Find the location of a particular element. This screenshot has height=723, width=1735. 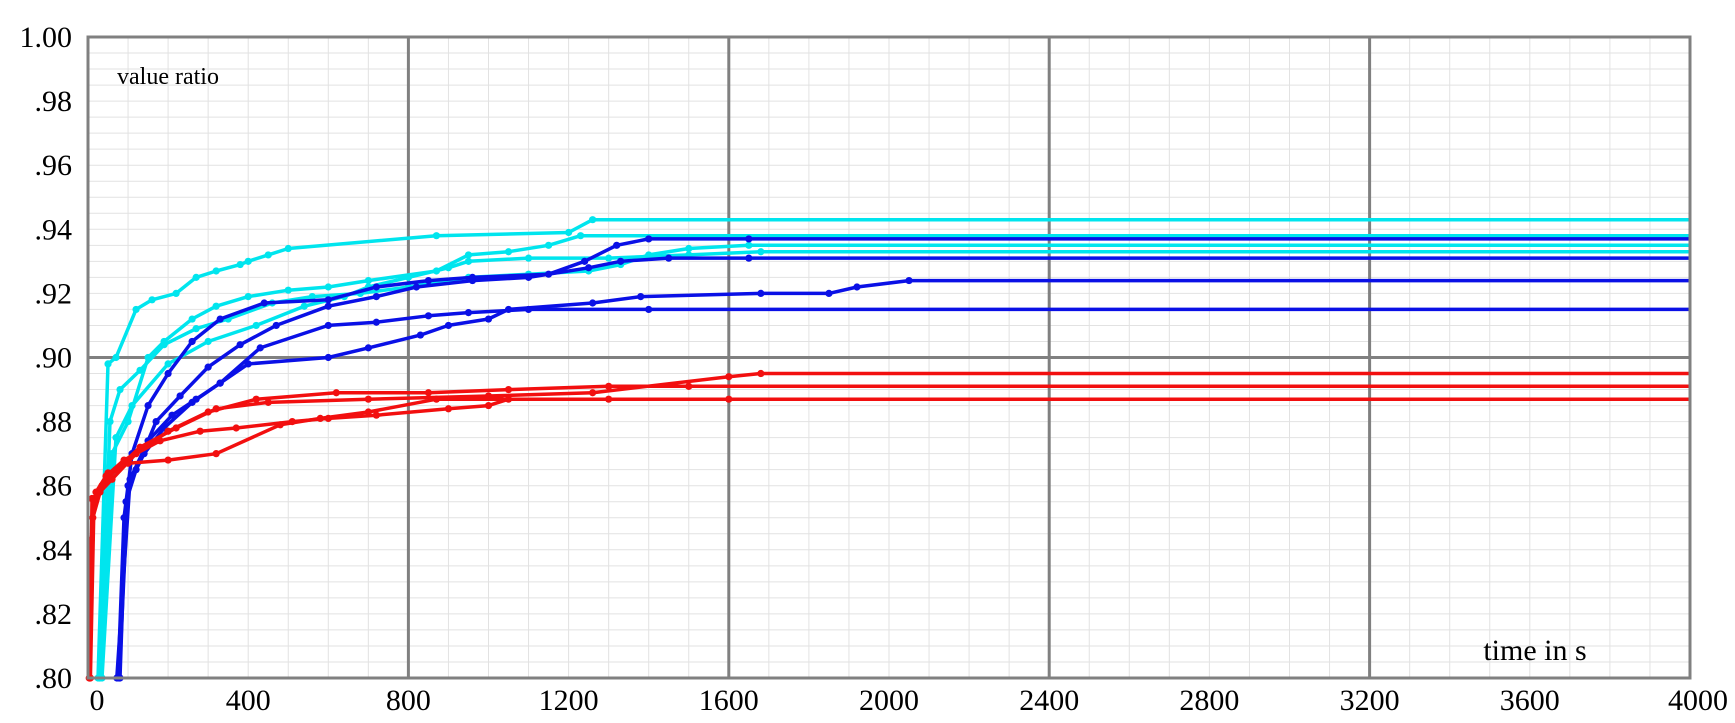

y-tick-label: .82 is located at coordinates (54, 614).